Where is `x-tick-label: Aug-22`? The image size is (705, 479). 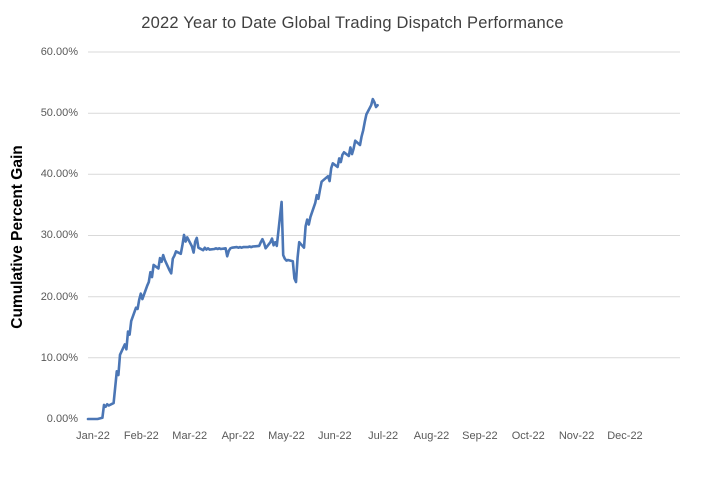
x-tick-label: Aug-22 is located at coordinates (431, 436).